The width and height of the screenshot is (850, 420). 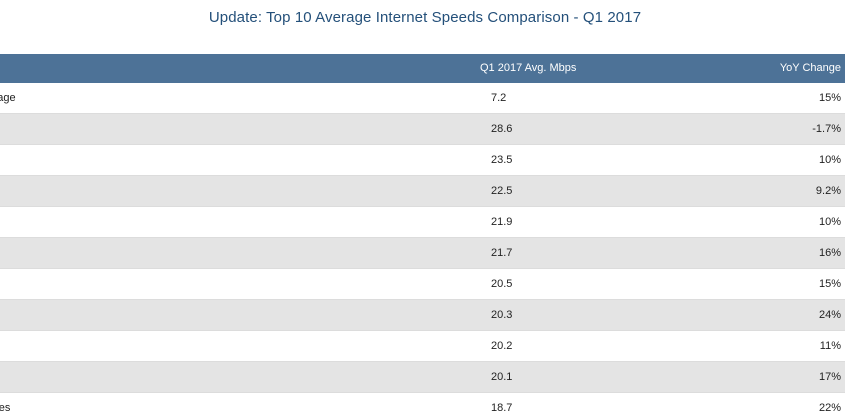 What do you see at coordinates (829, 315) in the screenshot?
I see `change-cell: 24%` at bounding box center [829, 315].